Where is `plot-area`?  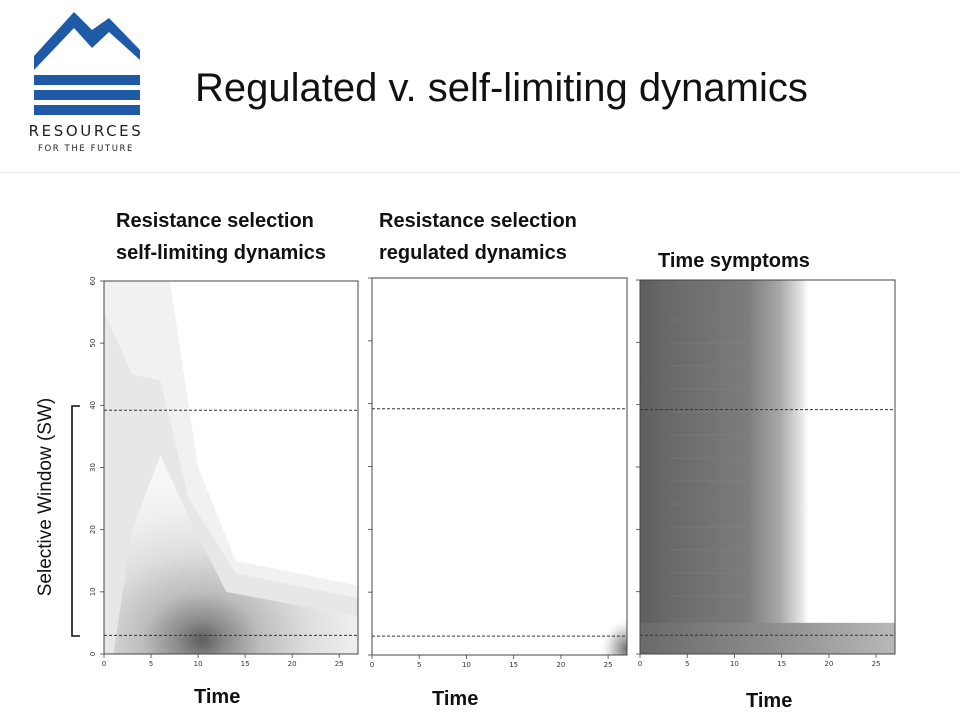
plot-area is located at coordinates (499, 466).